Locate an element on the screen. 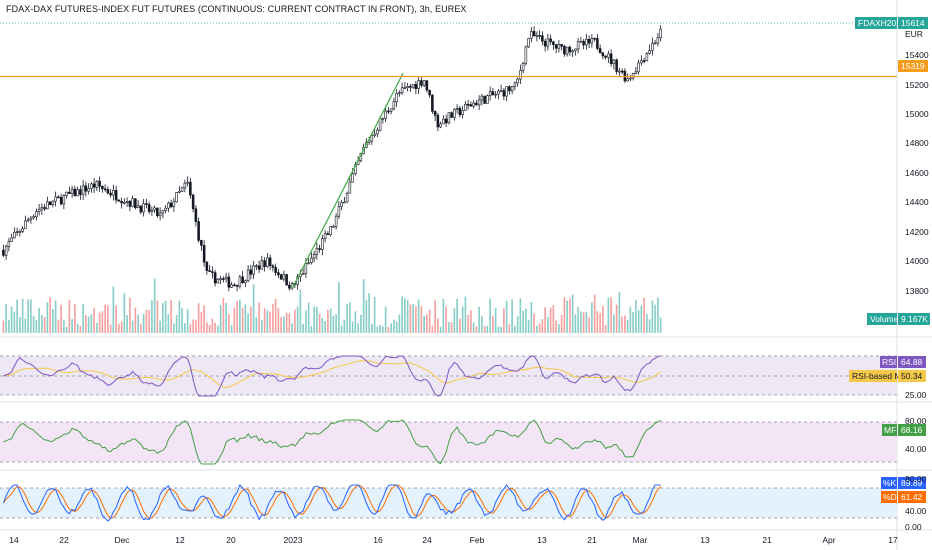 The height and width of the screenshot is (550, 932). rsi-ma-value: 50.34 is located at coordinates (912, 376).